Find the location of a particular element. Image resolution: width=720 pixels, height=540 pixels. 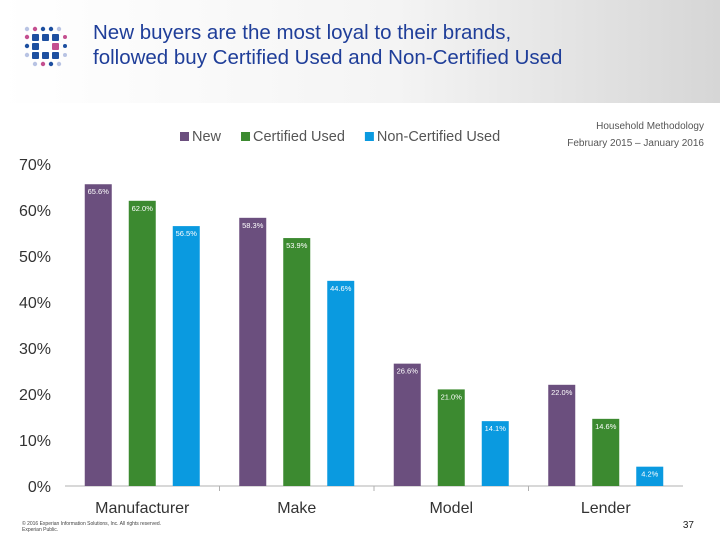

y-tick-label: 20% is located at coordinates (35, 395).